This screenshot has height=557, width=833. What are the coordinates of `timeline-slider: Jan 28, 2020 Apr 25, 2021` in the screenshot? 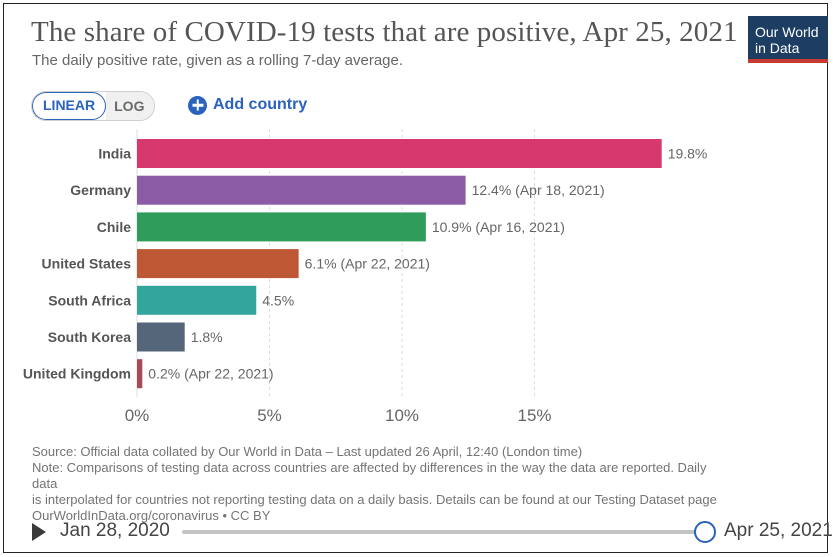 It's located at (432, 532).